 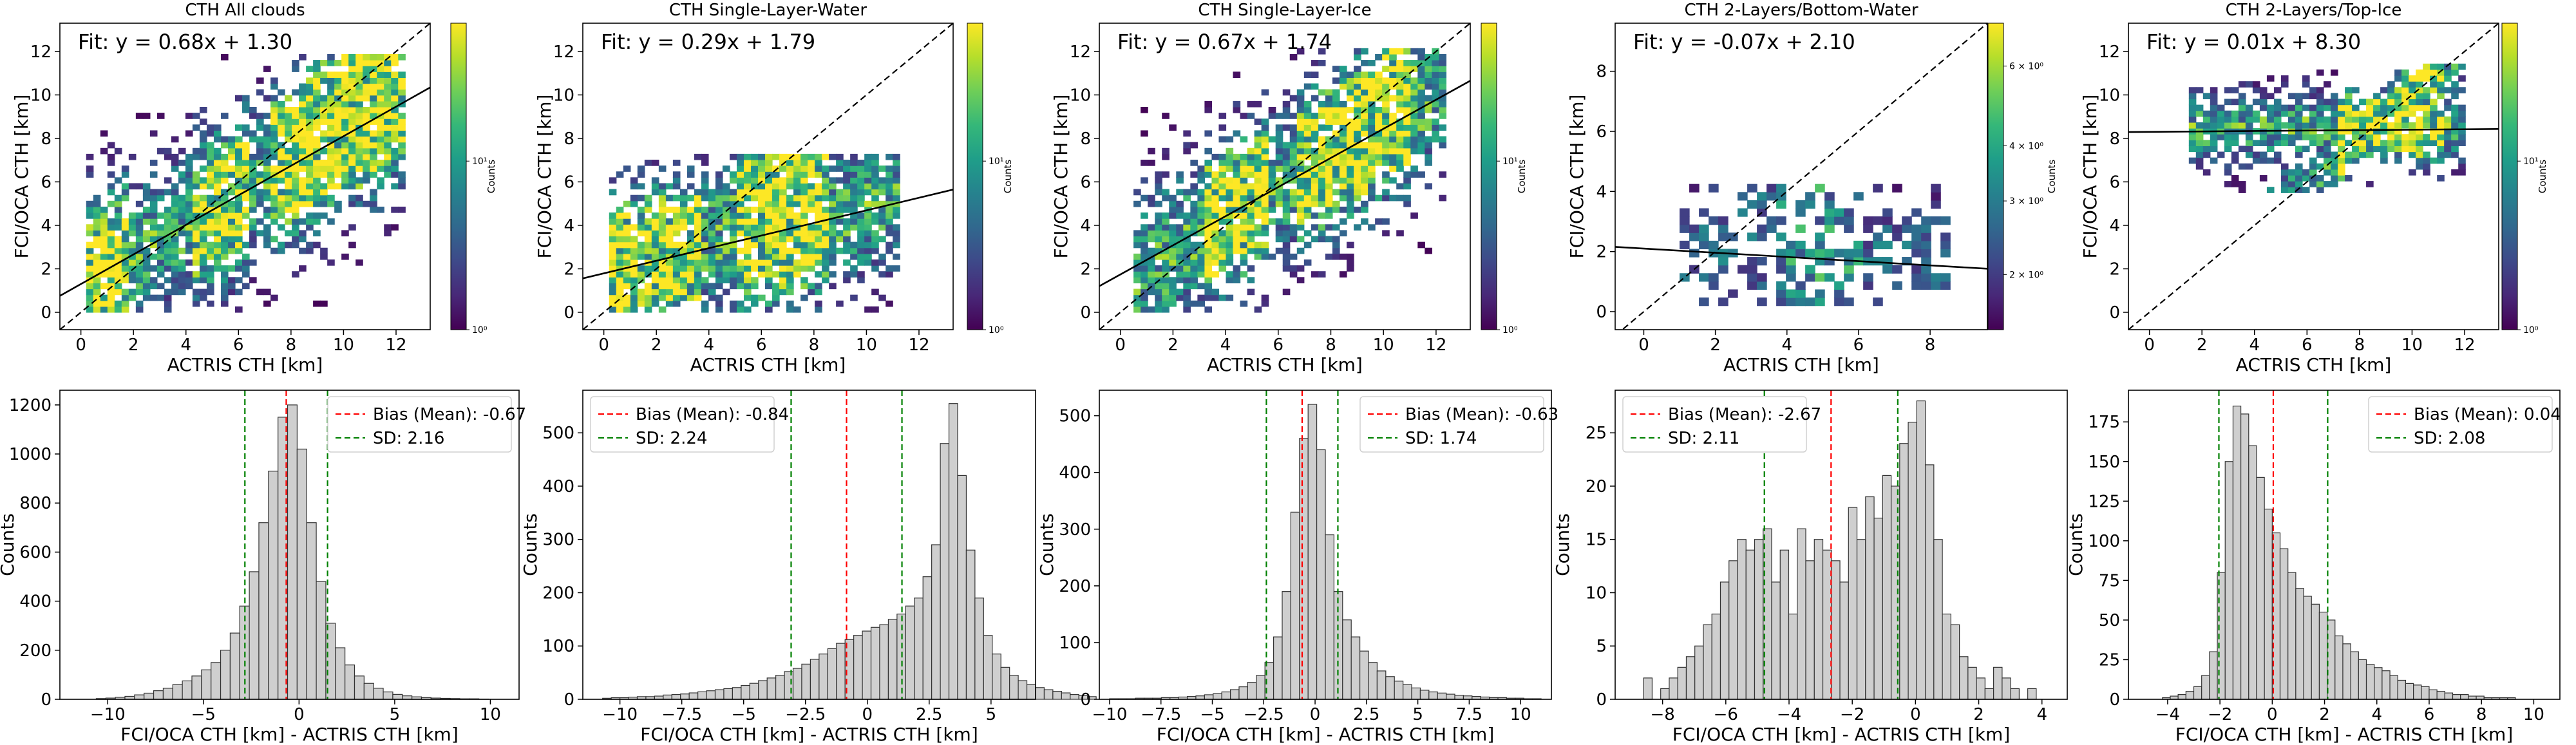 I want to click on legend-sd-label: SD: 2.24, so click(x=671, y=438).